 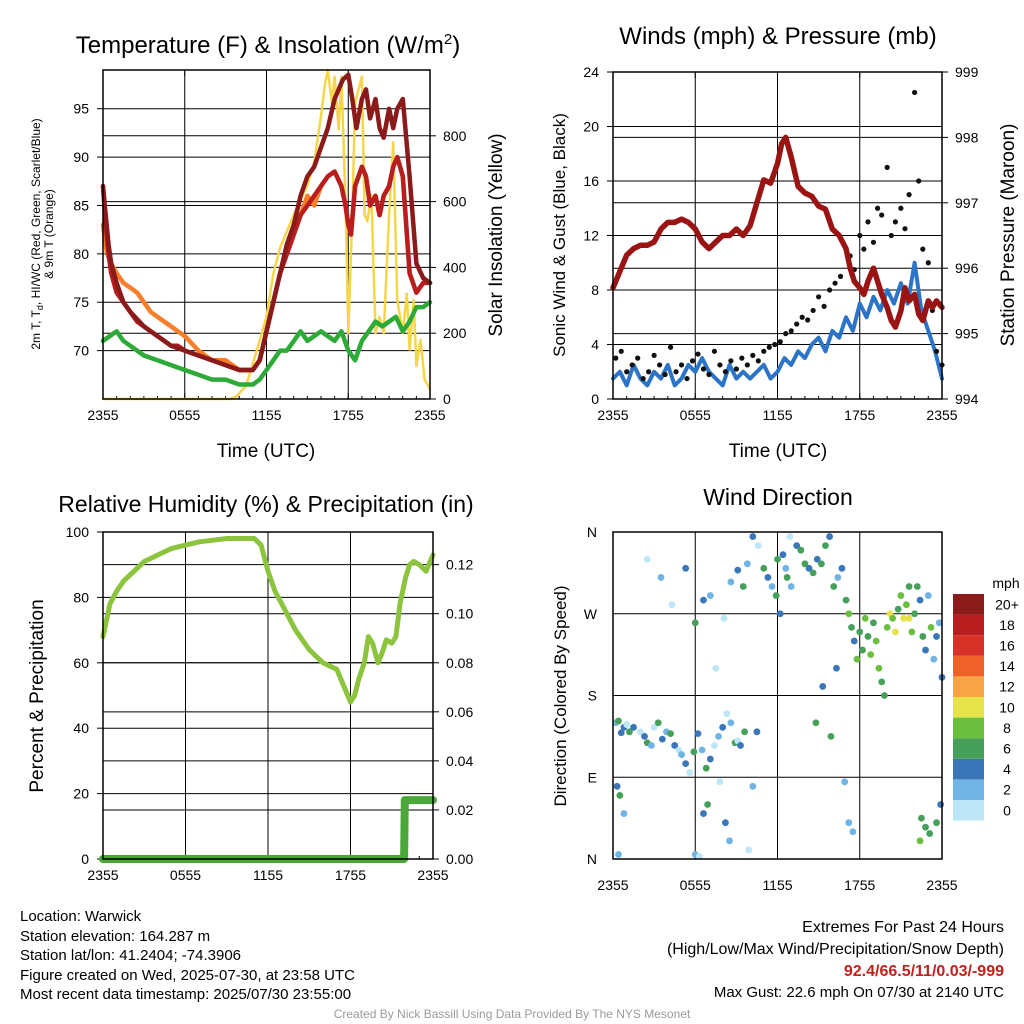 What do you see at coordinates (1007, 707) in the screenshot?
I see `legend-label: 10` at bounding box center [1007, 707].